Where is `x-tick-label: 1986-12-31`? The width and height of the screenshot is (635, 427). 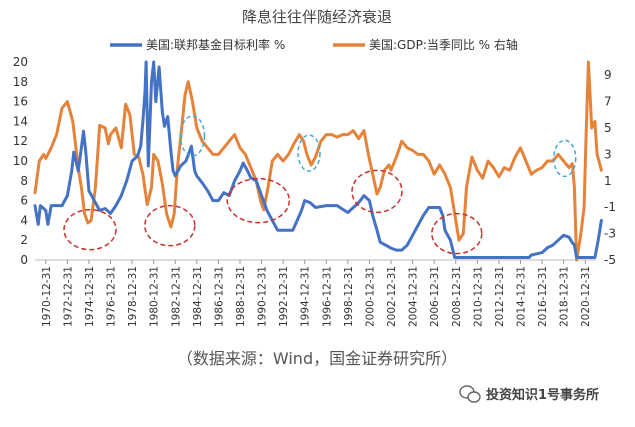 x-tick-label: 1986-12-31 is located at coordinates (219, 296).